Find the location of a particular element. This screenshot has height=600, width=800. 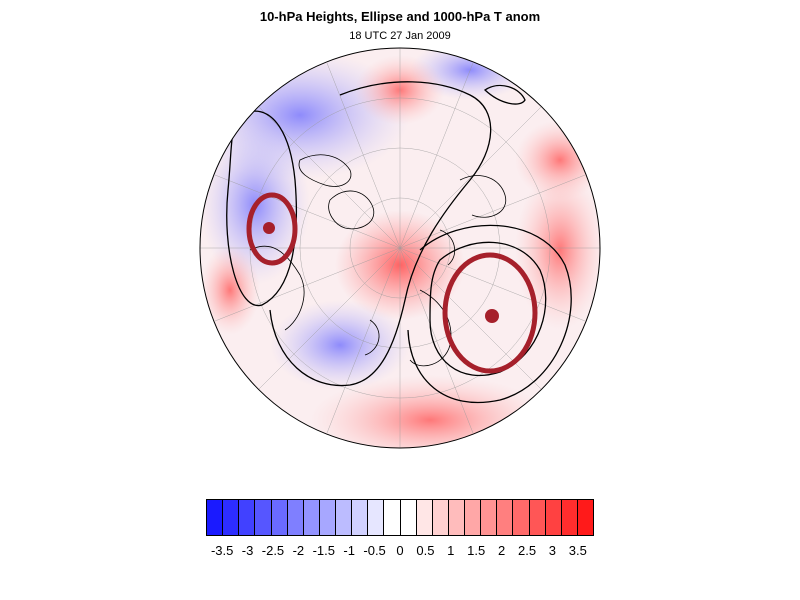

colorbar-tick-label: 0 is located at coordinates (400, 550).